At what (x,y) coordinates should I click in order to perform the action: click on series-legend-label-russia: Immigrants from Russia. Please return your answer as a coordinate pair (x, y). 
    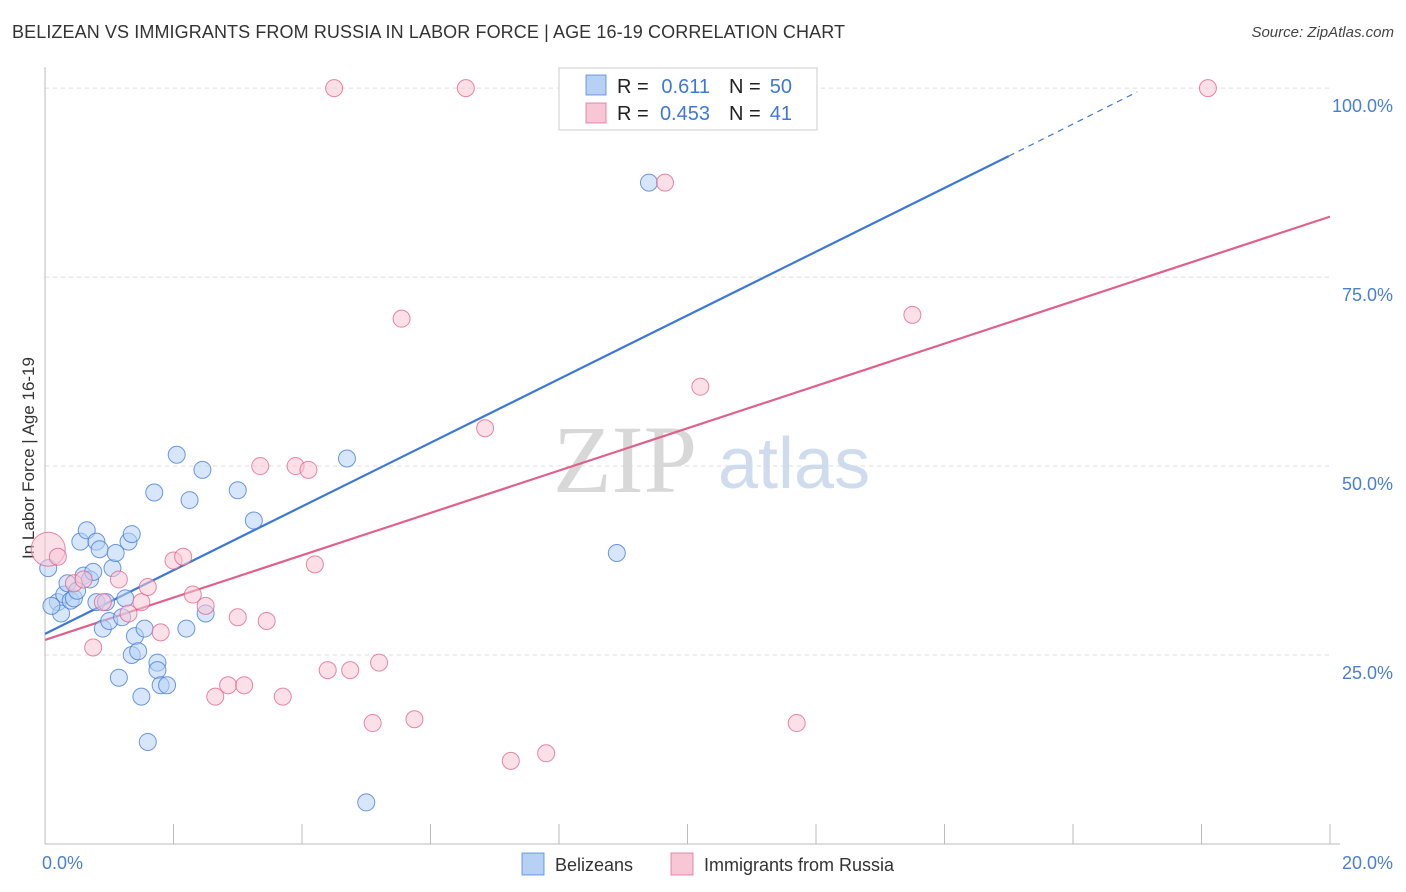
    Looking at the image, I should click on (799, 865).